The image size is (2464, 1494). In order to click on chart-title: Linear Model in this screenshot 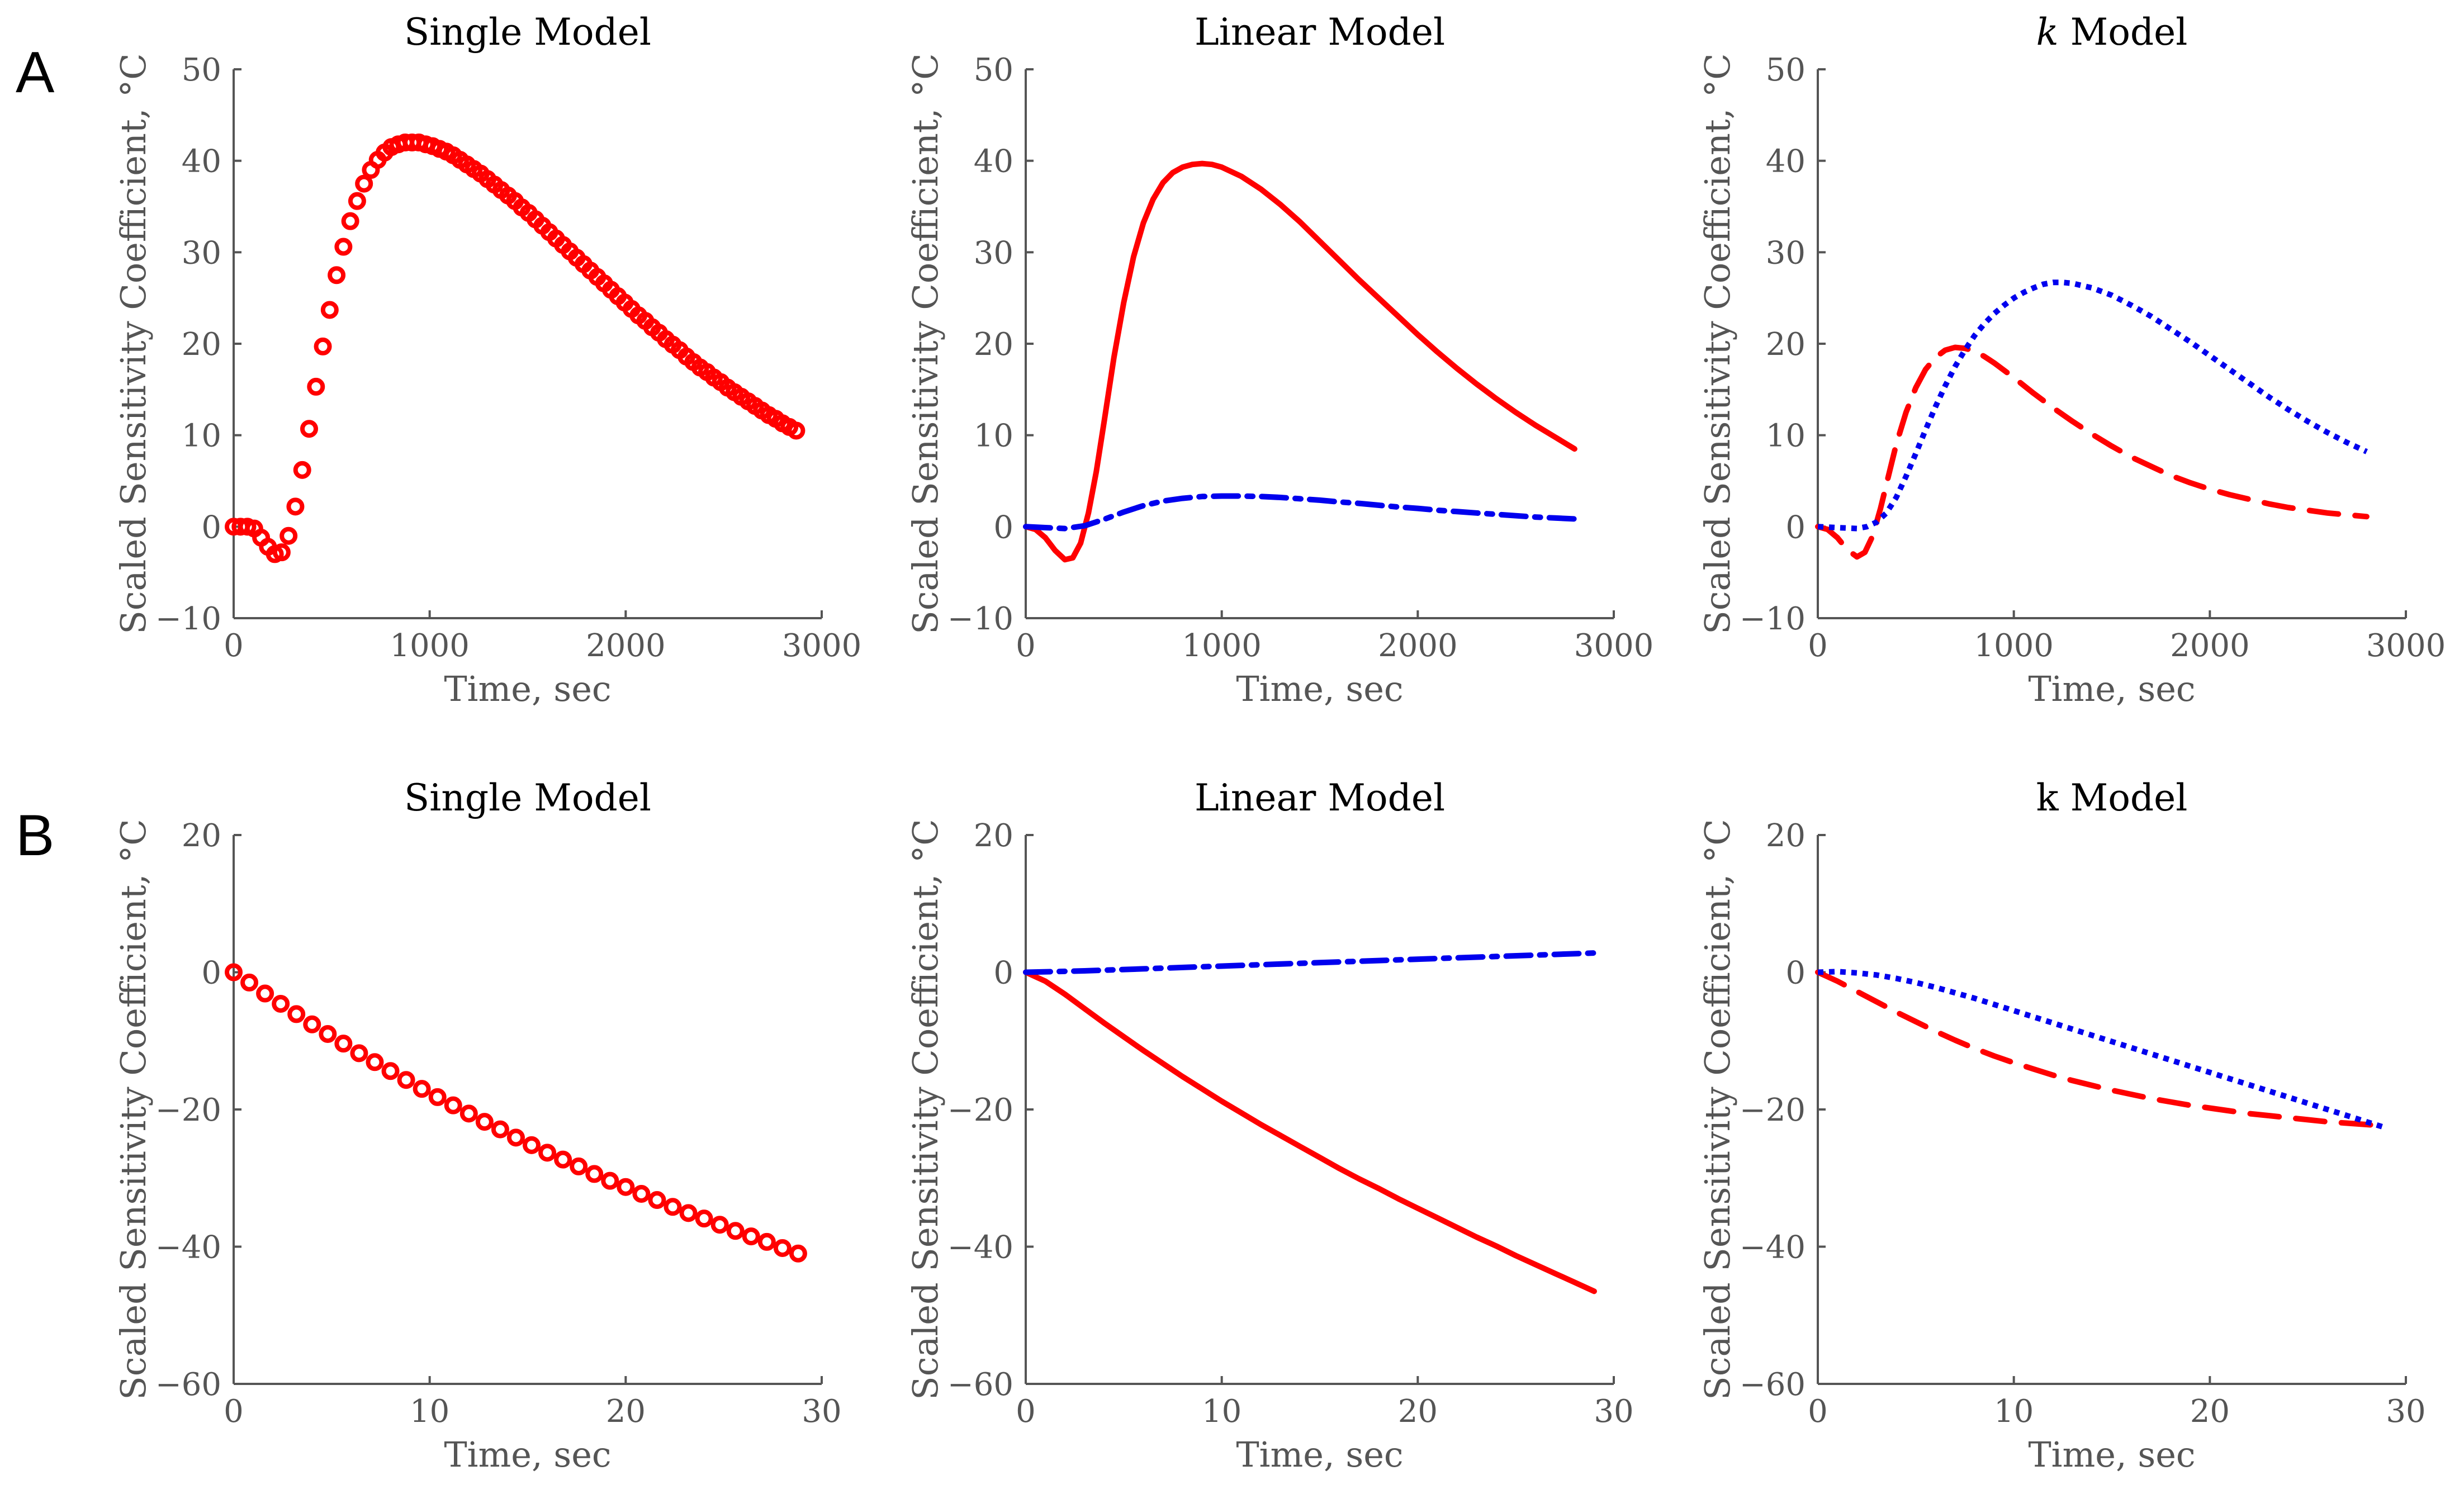, I will do `click(1320, 32)`.